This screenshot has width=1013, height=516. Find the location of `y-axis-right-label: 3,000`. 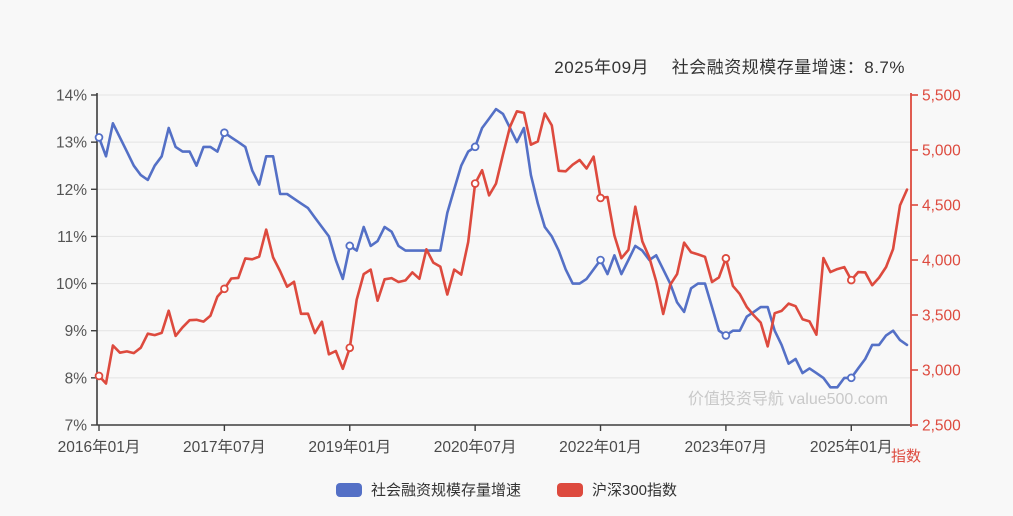

y-axis-right-label: 3,000 is located at coordinates (941, 371).